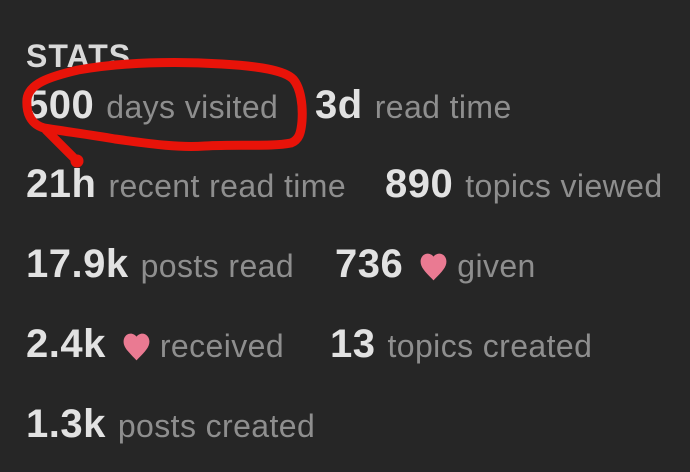 The width and height of the screenshot is (690, 472). What do you see at coordinates (60, 105) in the screenshot?
I see `stat-value: 500` at bounding box center [60, 105].